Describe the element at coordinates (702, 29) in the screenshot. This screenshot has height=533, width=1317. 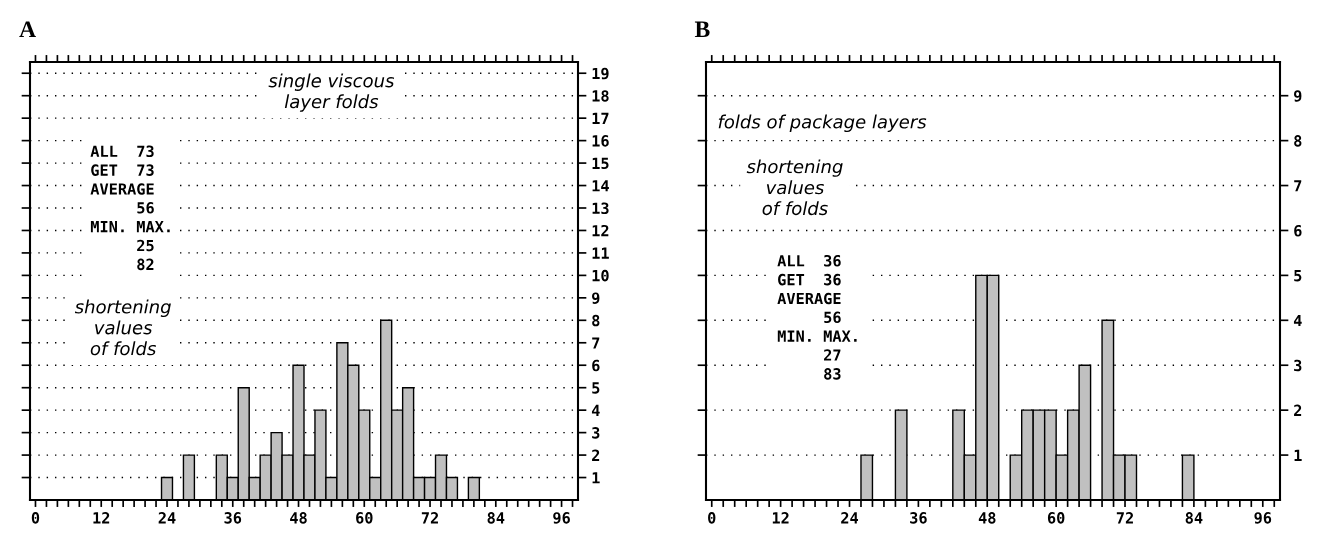
I see `chart-title: B` at that location.